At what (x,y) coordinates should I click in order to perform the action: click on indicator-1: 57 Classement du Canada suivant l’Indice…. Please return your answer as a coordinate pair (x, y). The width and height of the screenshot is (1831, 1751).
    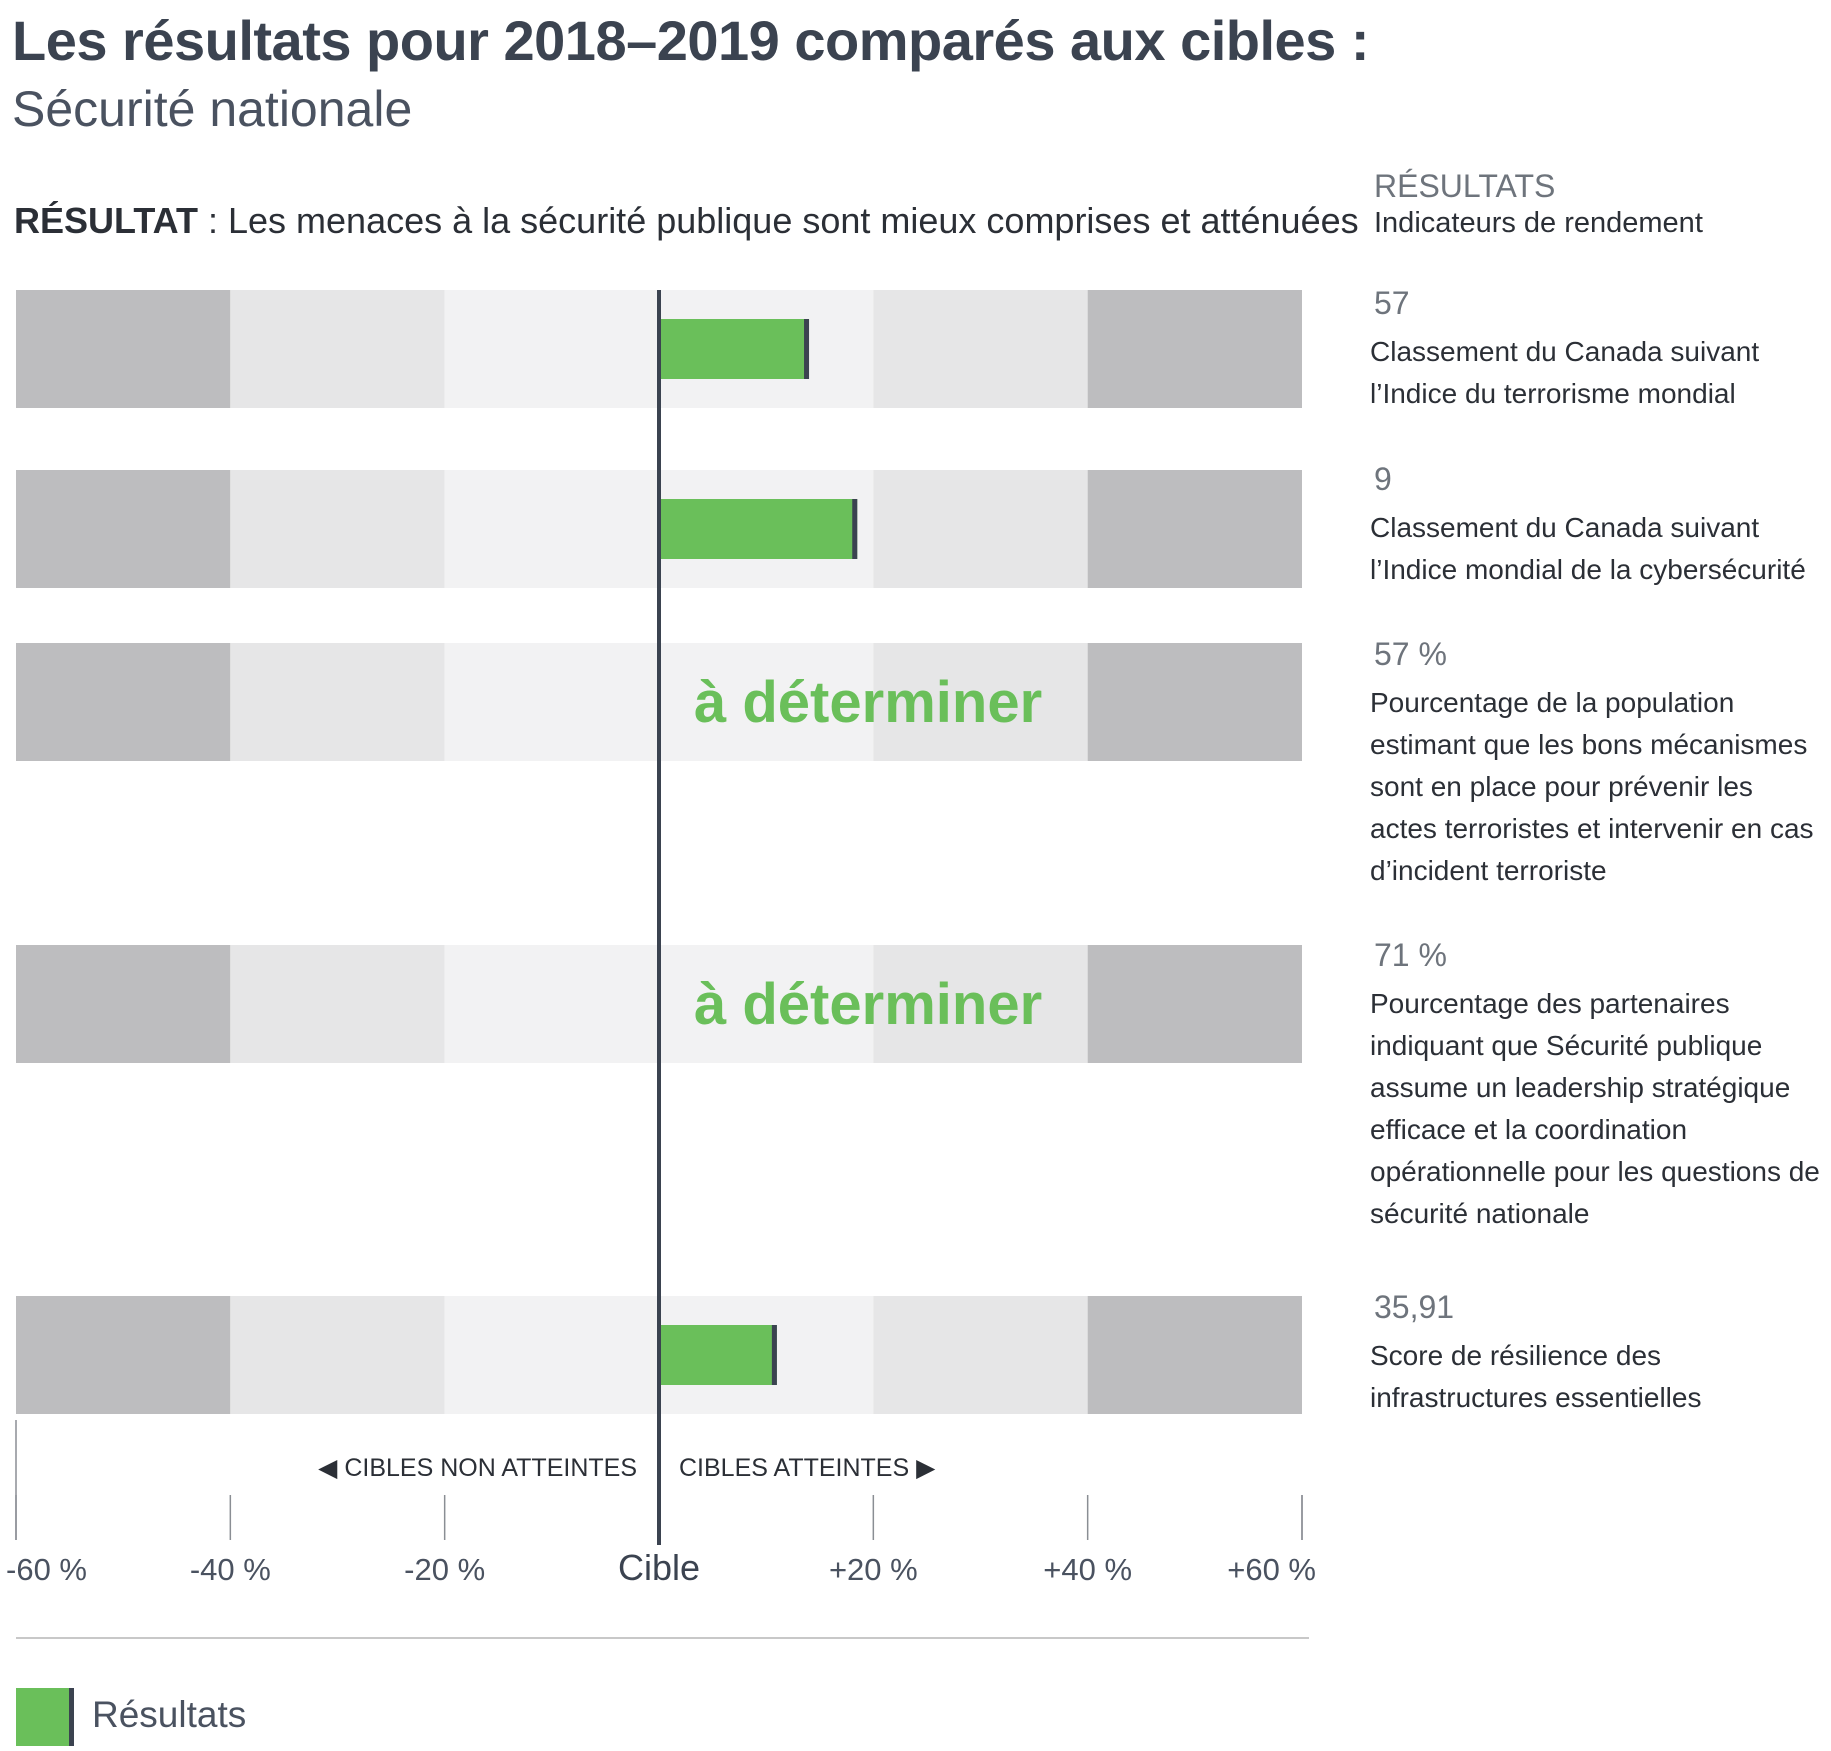
    Looking at the image, I should click on (1595, 350).